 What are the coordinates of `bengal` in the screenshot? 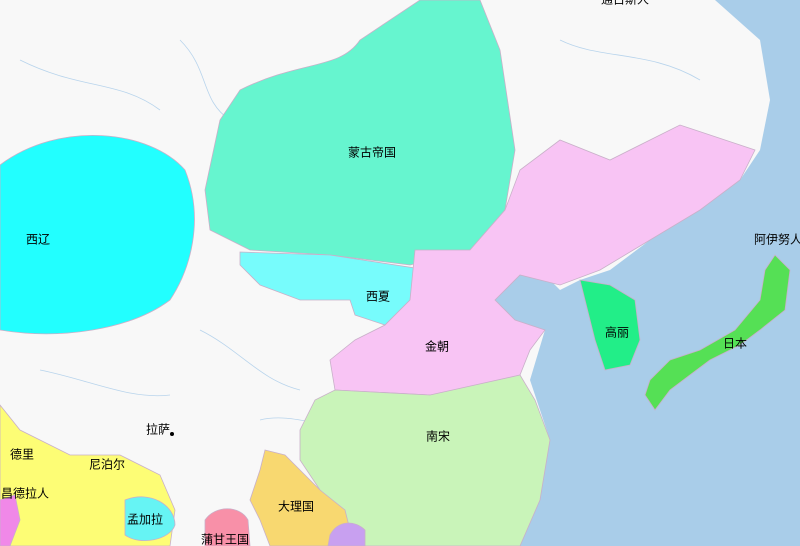 It's located at (150, 519).